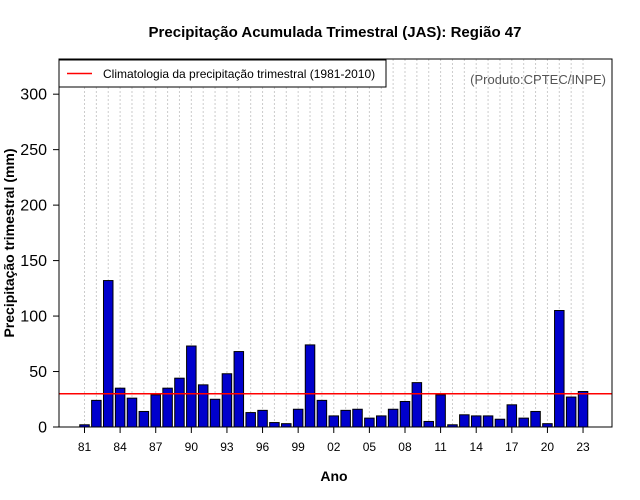 The image size is (640, 500). What do you see at coordinates (417, 405) in the screenshot?
I see `bar-2009` at bounding box center [417, 405].